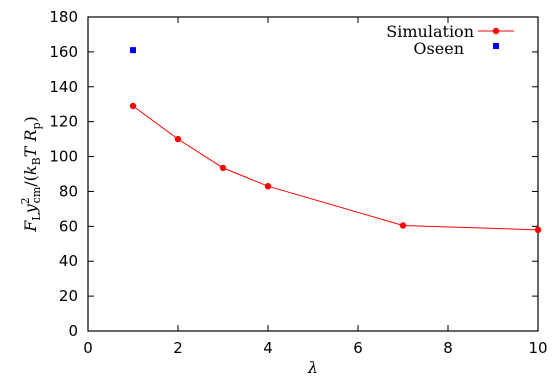 The height and width of the screenshot is (377, 560). What do you see at coordinates (73, 331) in the screenshot?
I see `y-tick-label: 0` at bounding box center [73, 331].